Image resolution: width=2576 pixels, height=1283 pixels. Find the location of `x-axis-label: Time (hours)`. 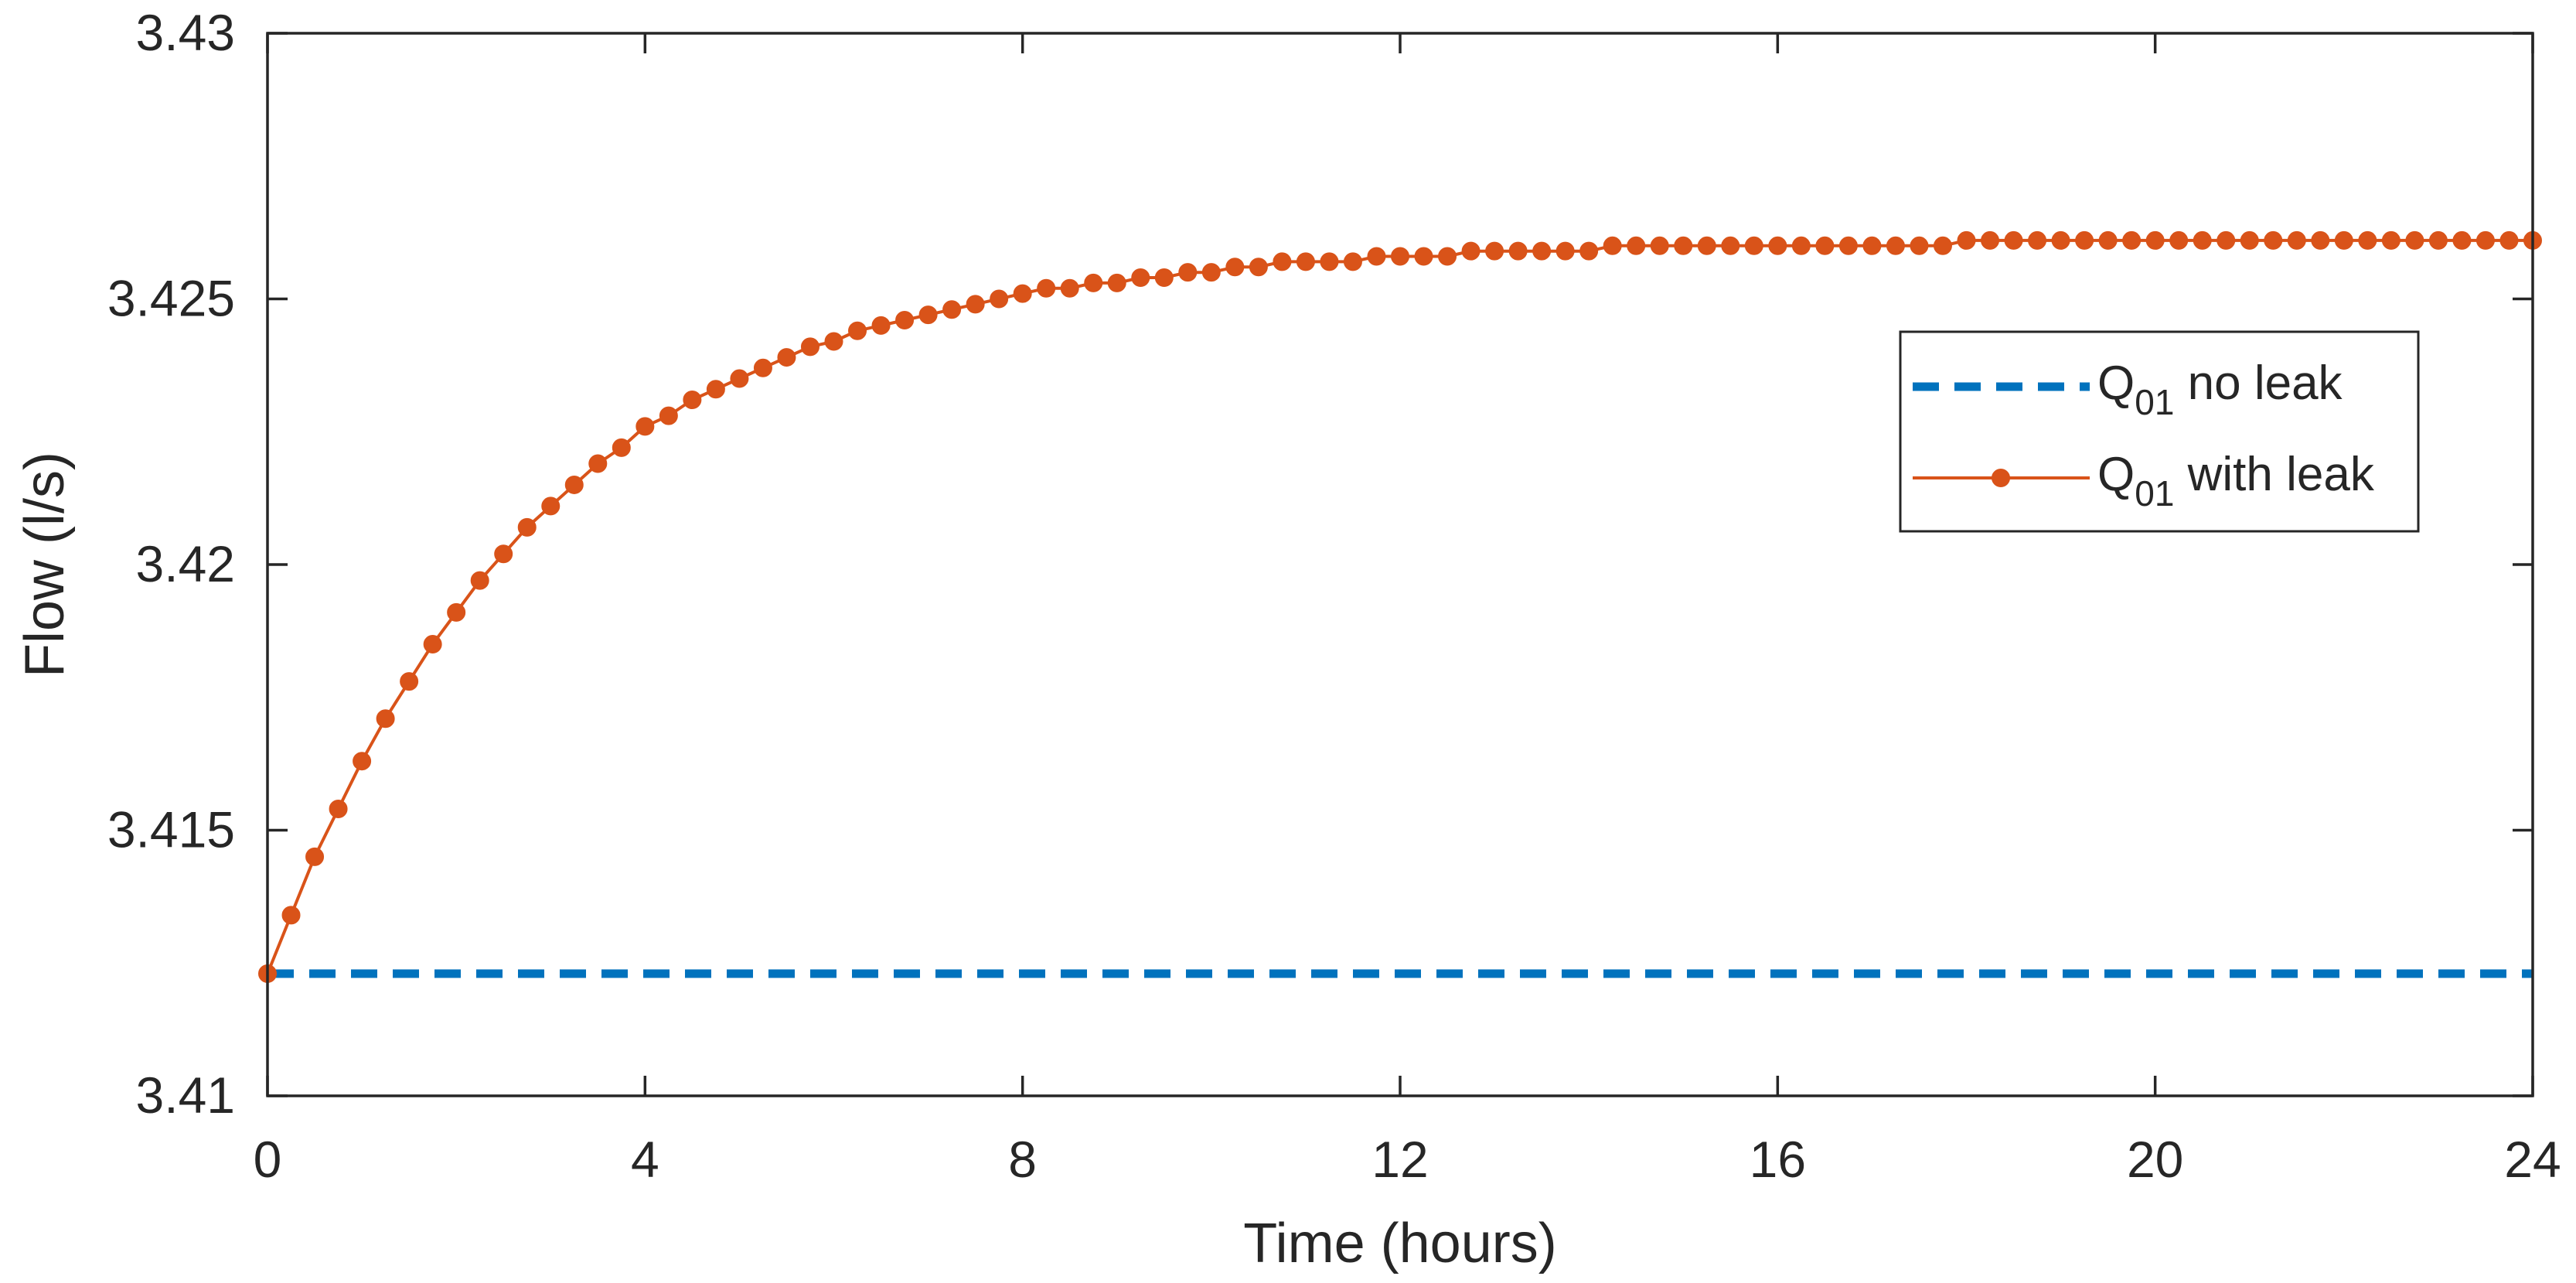

x-axis-label: Time (hours) is located at coordinates (1399, 1243).